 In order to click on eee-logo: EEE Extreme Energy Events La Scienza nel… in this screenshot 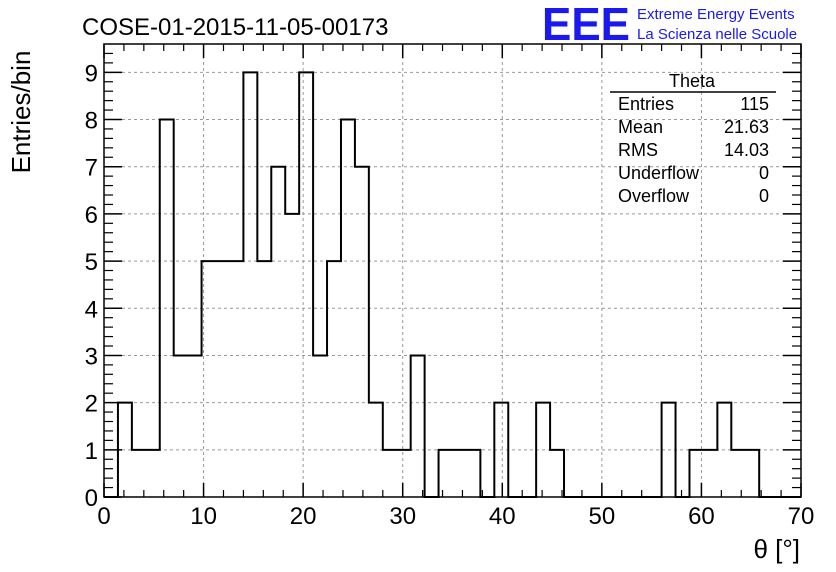, I will do `click(669, 25)`.